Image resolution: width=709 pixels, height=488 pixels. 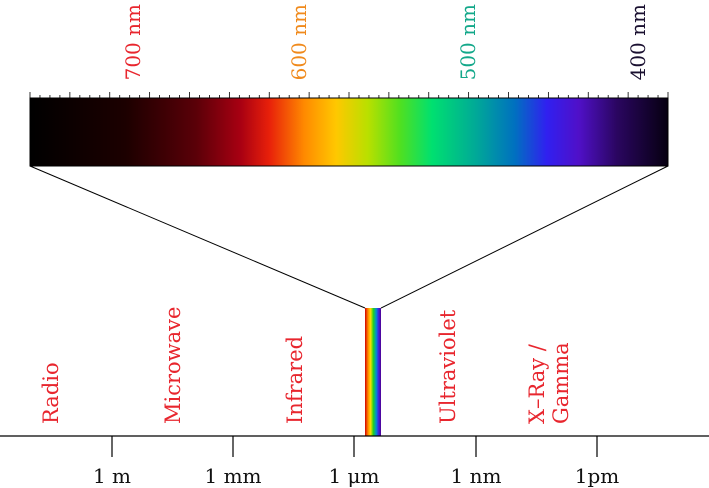 I want to click on wavelength-label: 400 nm, so click(x=638, y=42).